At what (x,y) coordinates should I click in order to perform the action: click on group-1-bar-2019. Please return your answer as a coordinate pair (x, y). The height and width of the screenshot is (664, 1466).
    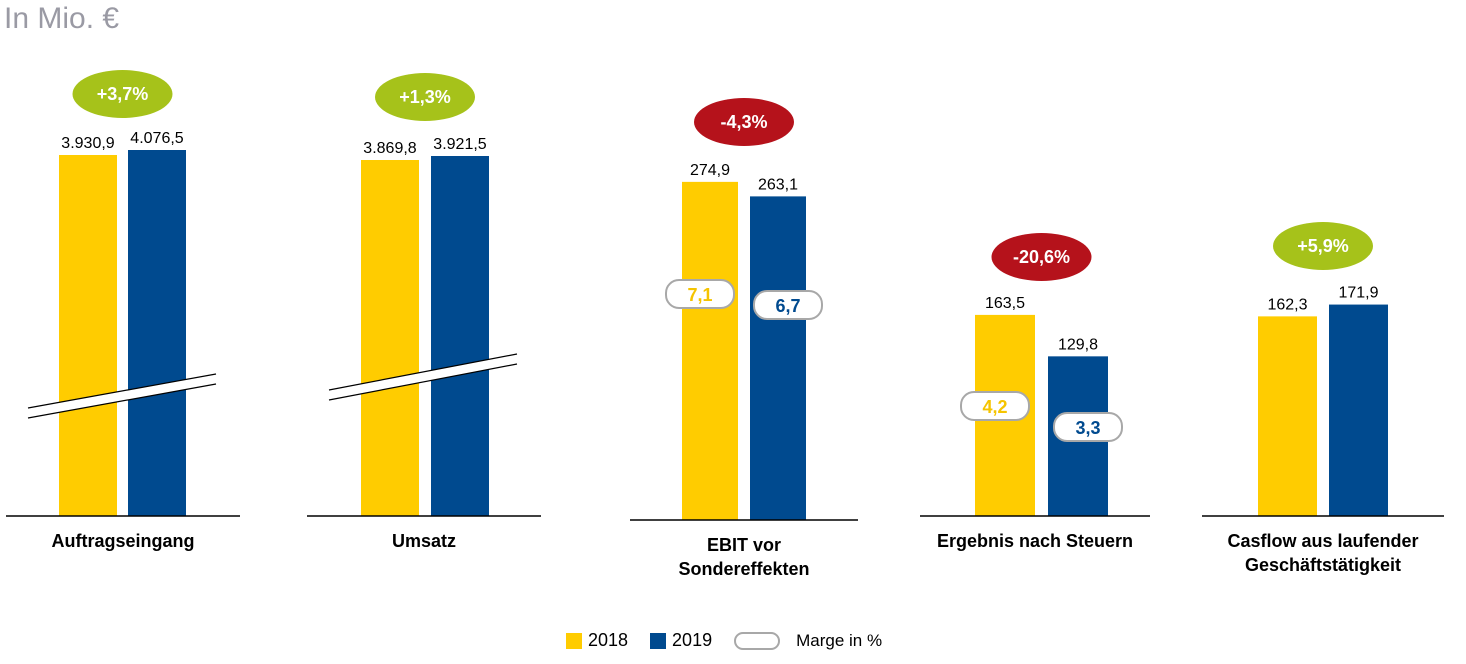
    Looking at the image, I should click on (157, 333).